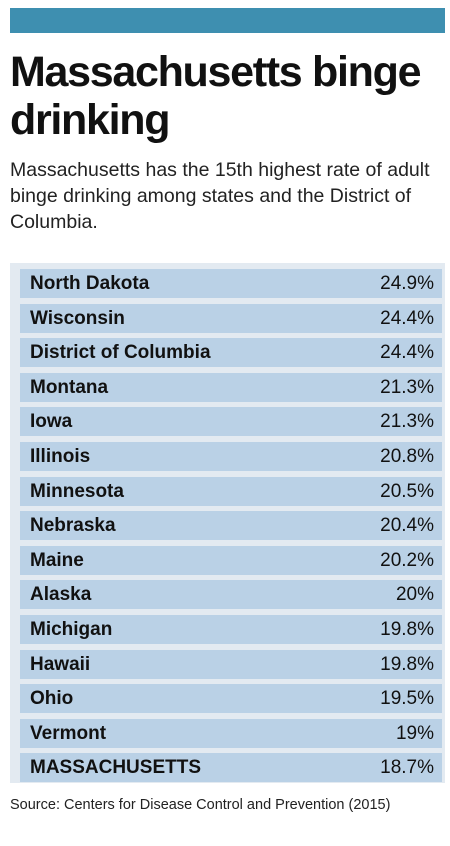  What do you see at coordinates (414, 595) in the screenshot?
I see `rate-value: 20%` at bounding box center [414, 595].